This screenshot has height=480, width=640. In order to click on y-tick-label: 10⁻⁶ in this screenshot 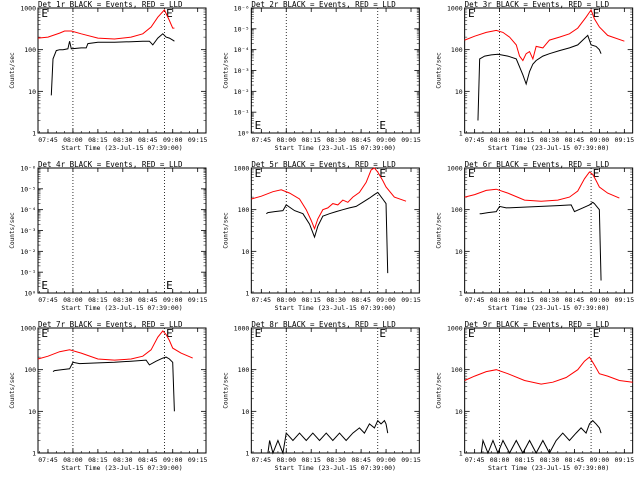, I will do `click(242, 9)`.